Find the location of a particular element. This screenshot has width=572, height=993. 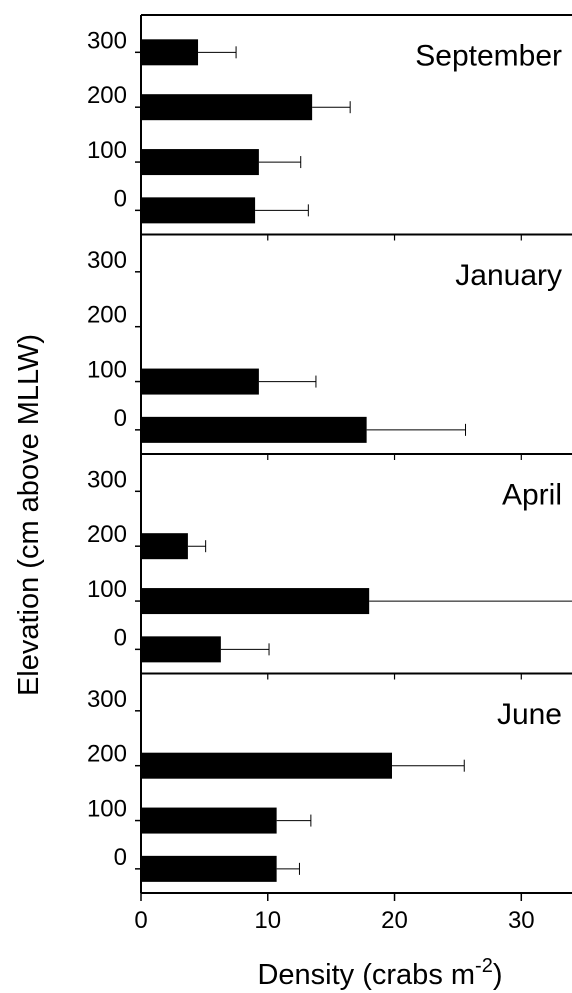

x-axis-label: Density (crabs m-2) is located at coordinates (379, 973).